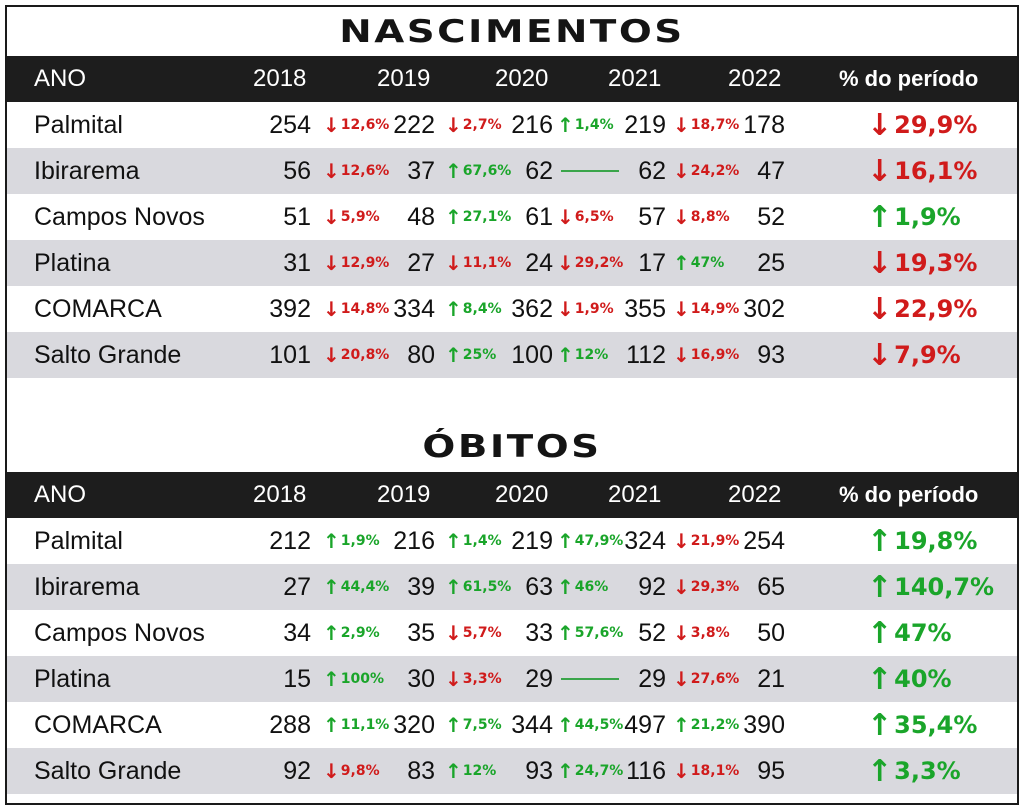 This screenshot has width=1024, height=810. What do you see at coordinates (356, 355) in the screenshot?
I see `change-indicator: ↓ 20,8%` at bounding box center [356, 355].